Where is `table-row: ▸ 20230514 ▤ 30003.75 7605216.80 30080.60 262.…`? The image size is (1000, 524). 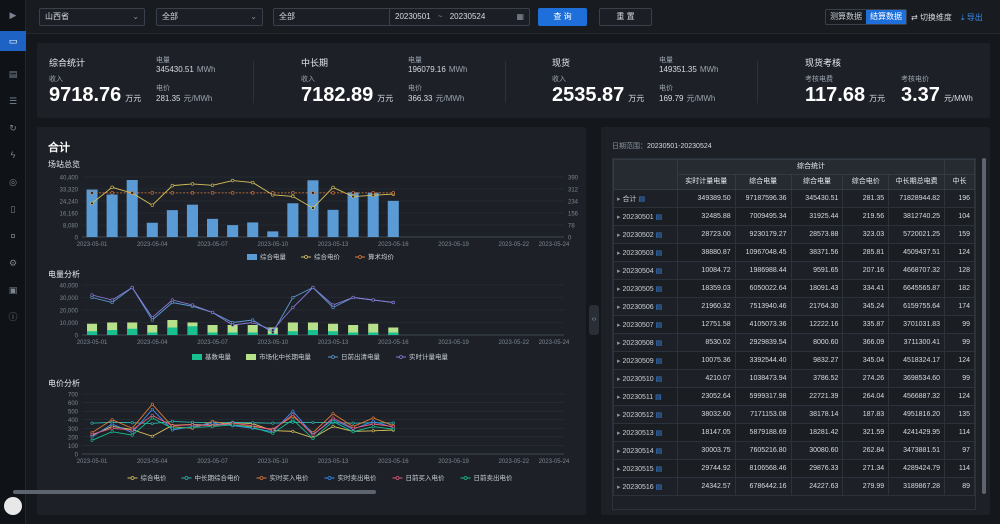 table-row: ▸ 20230514 ▤ 30003.75 7605216.80 30080.60 262.… is located at coordinates (794, 450).